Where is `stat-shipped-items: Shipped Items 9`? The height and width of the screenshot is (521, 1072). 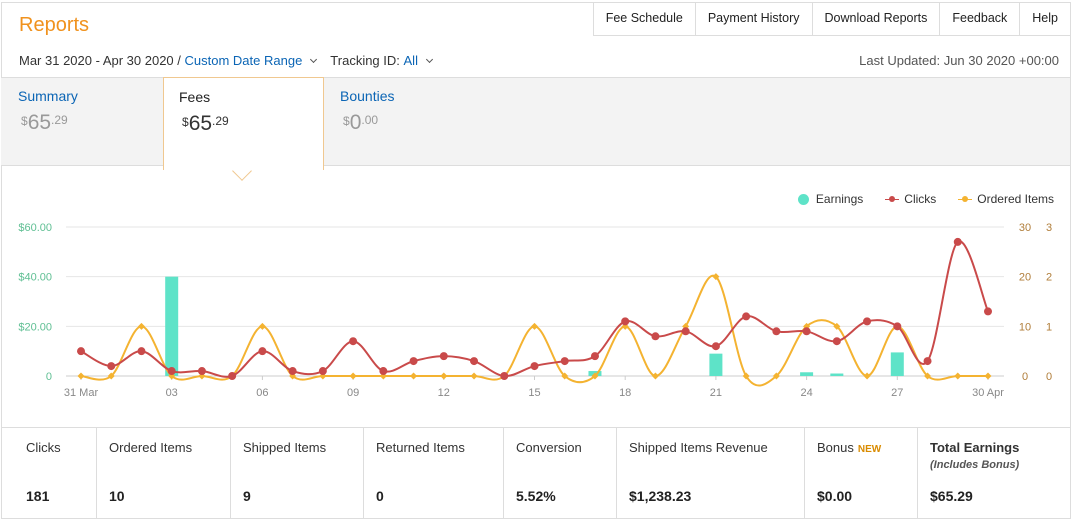
stat-shipped-items: Shipped Items 9 is located at coordinates (297, 473).